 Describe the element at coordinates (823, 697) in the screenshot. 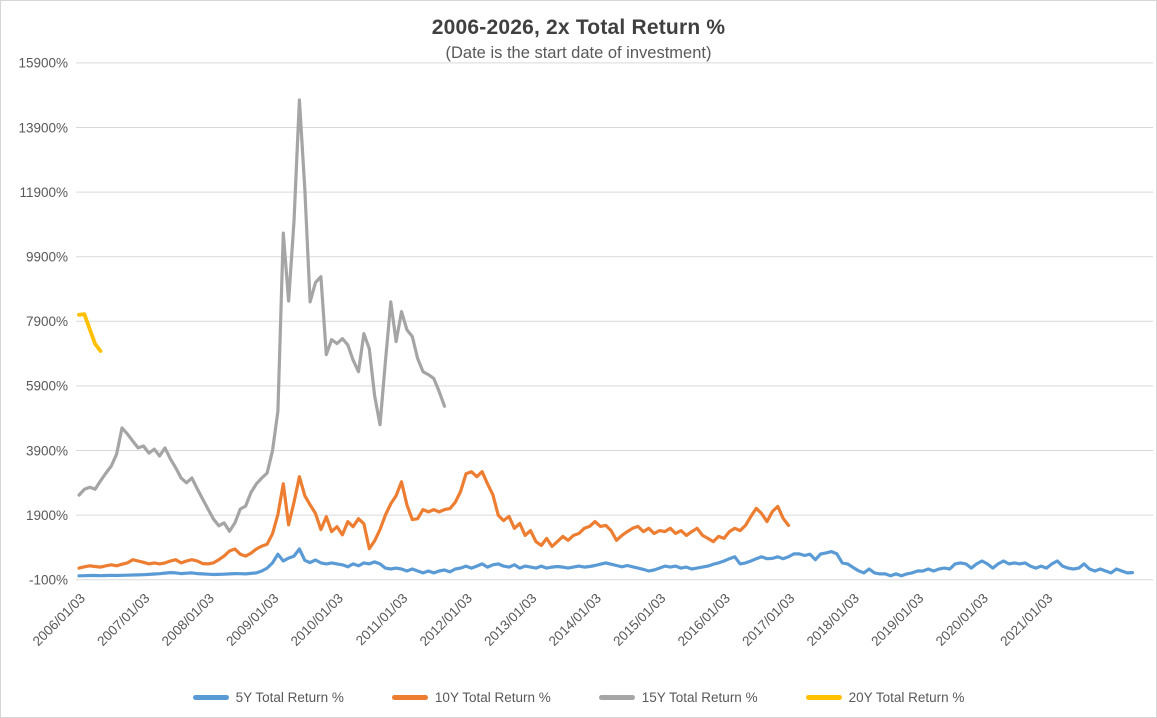

I see `legend-swatch-20y-icon` at that location.